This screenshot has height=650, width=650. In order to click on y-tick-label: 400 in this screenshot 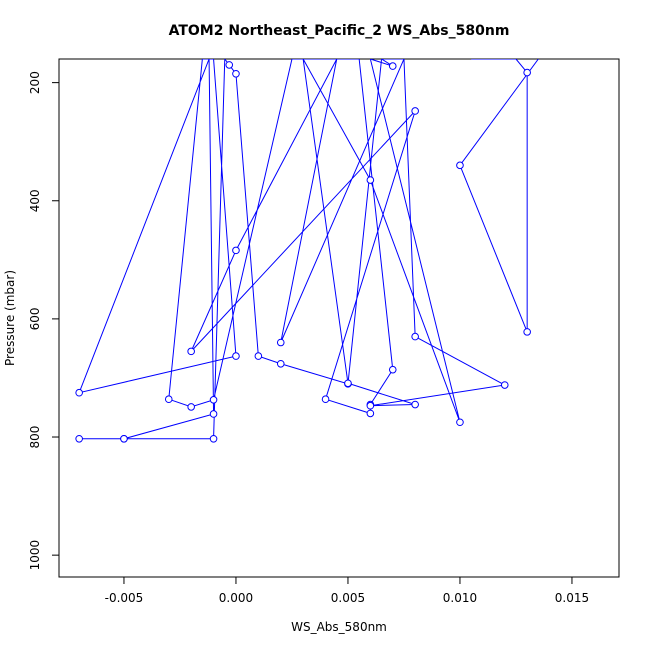, I will do `click(35, 200)`.